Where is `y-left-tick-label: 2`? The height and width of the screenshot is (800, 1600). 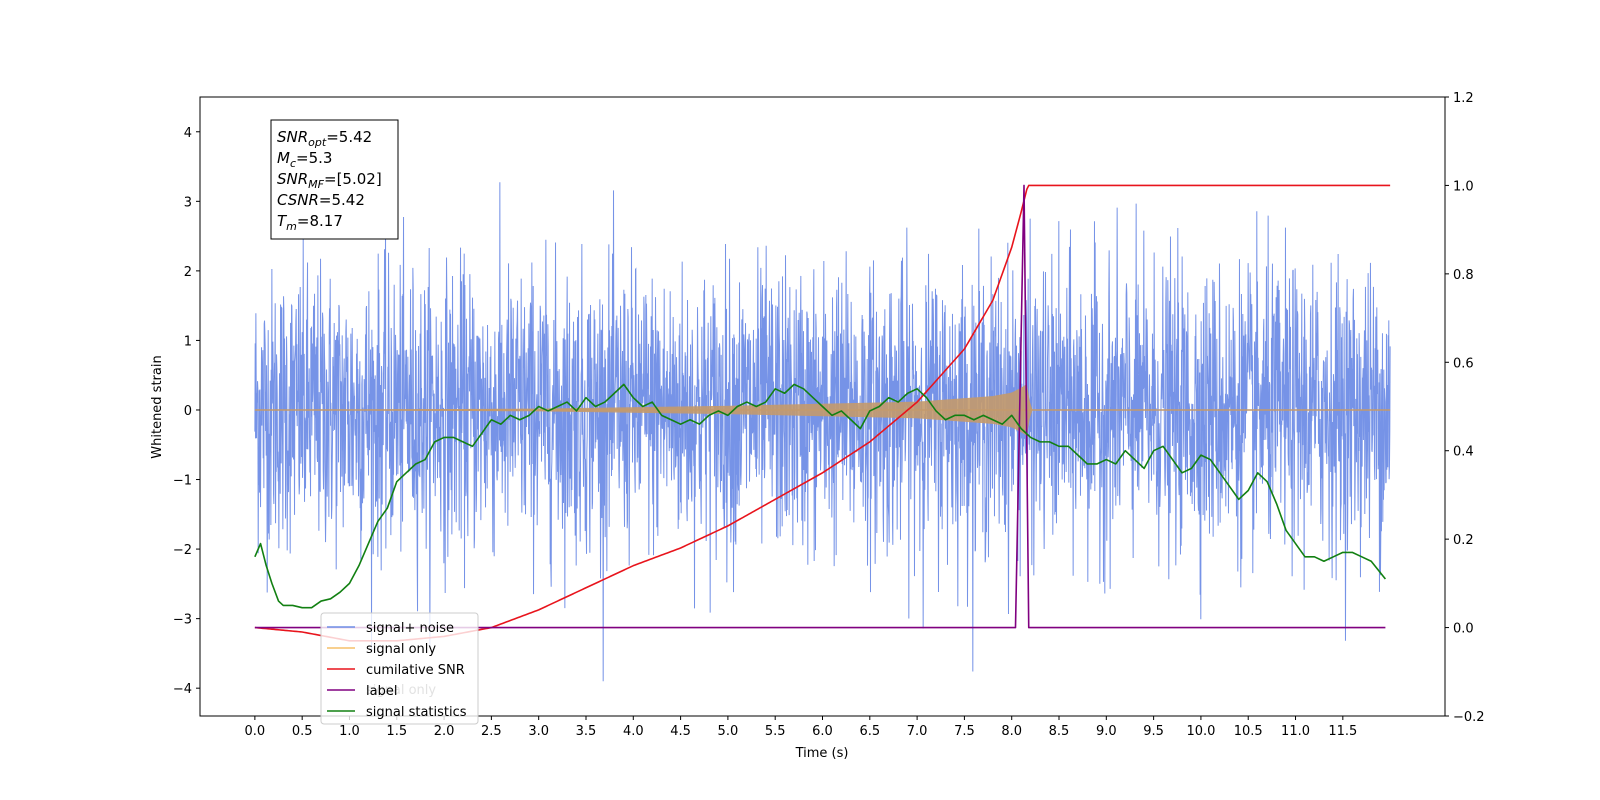 y-left-tick-label: 2 is located at coordinates (188, 272).